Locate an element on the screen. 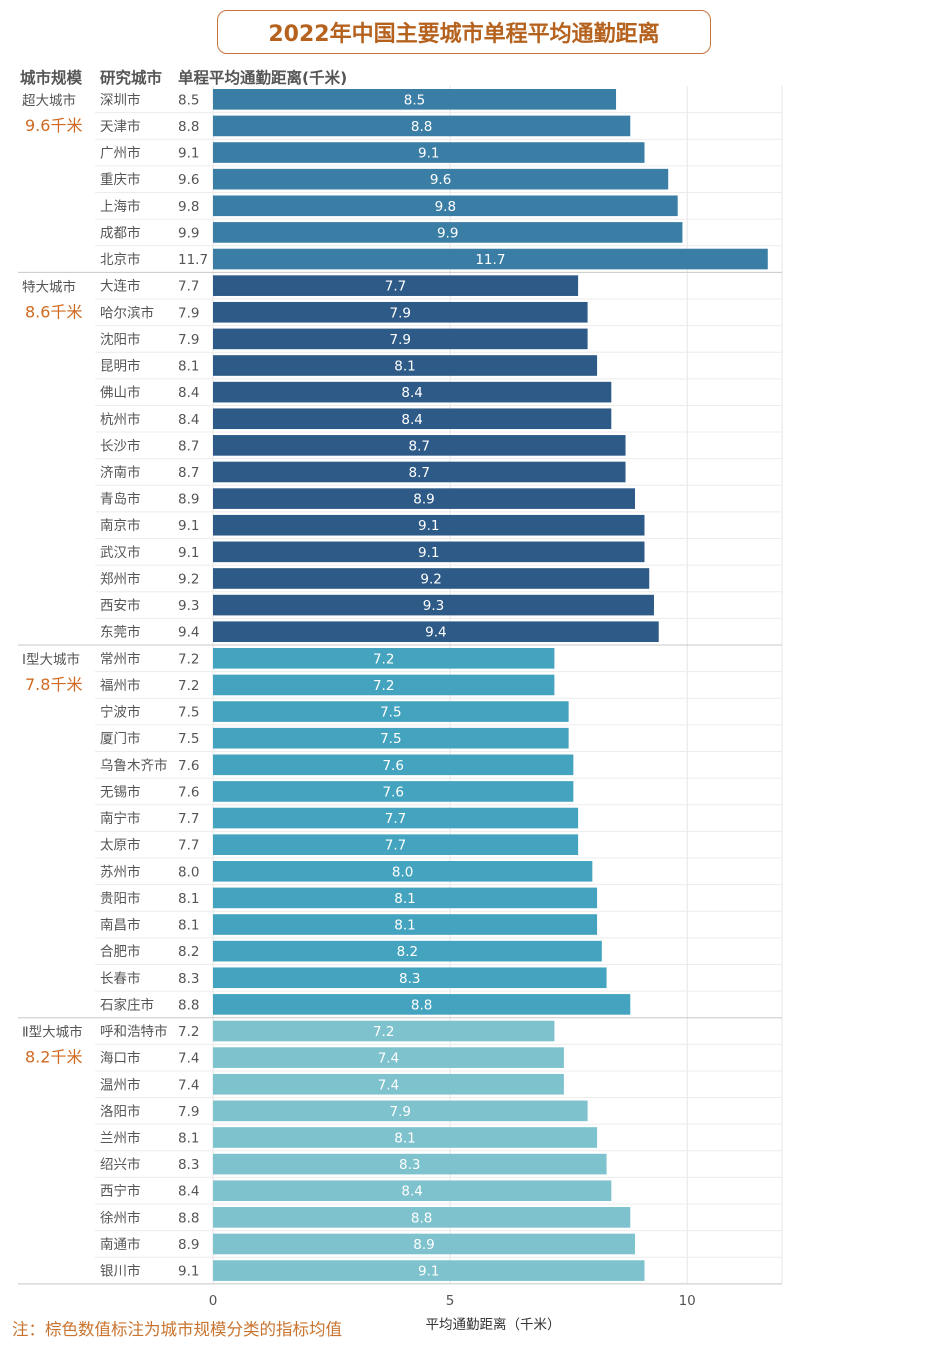 Image resolution: width=927 pixels, height=1346 pixels. city-label: 成都市 is located at coordinates (120, 232).